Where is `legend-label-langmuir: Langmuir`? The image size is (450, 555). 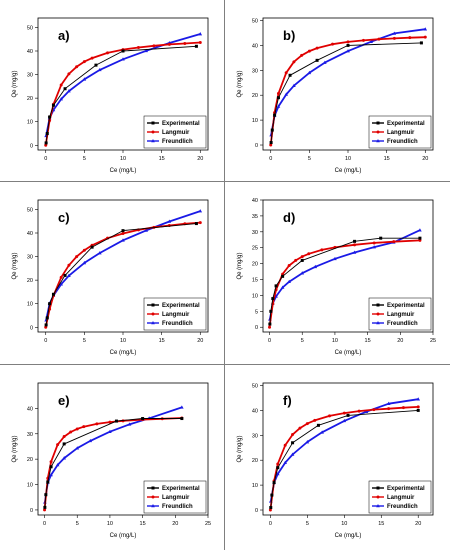
legend-label-langmuir: Langmuir is located at coordinates (176, 133).